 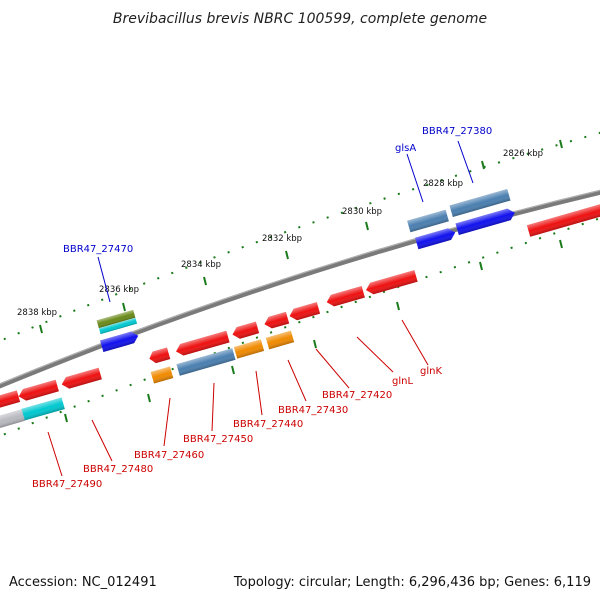 I want to click on gene-red-r4, so click(x=81, y=379).